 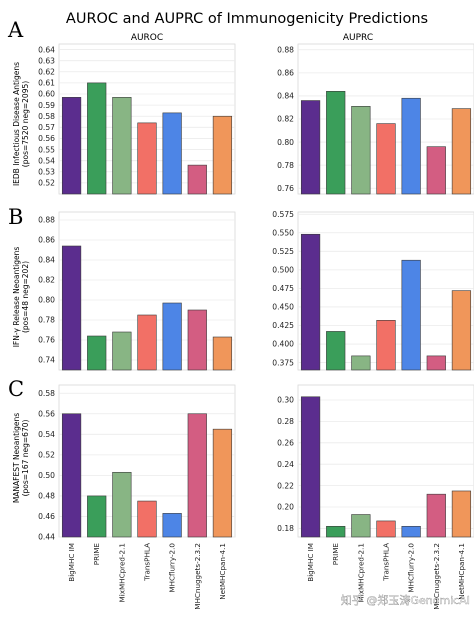 What do you see at coordinates (285, 464) in the screenshot?
I see `y-tick-label: 0.24` at bounding box center [285, 464].